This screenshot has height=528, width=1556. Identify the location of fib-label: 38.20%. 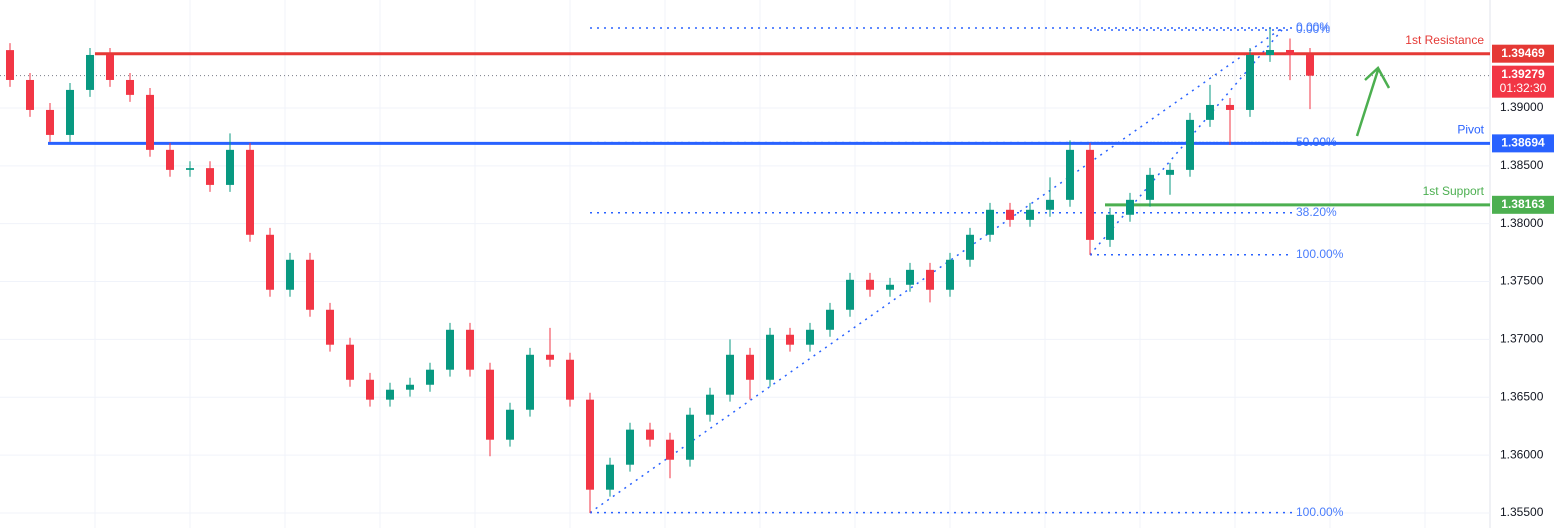
(1316, 212).